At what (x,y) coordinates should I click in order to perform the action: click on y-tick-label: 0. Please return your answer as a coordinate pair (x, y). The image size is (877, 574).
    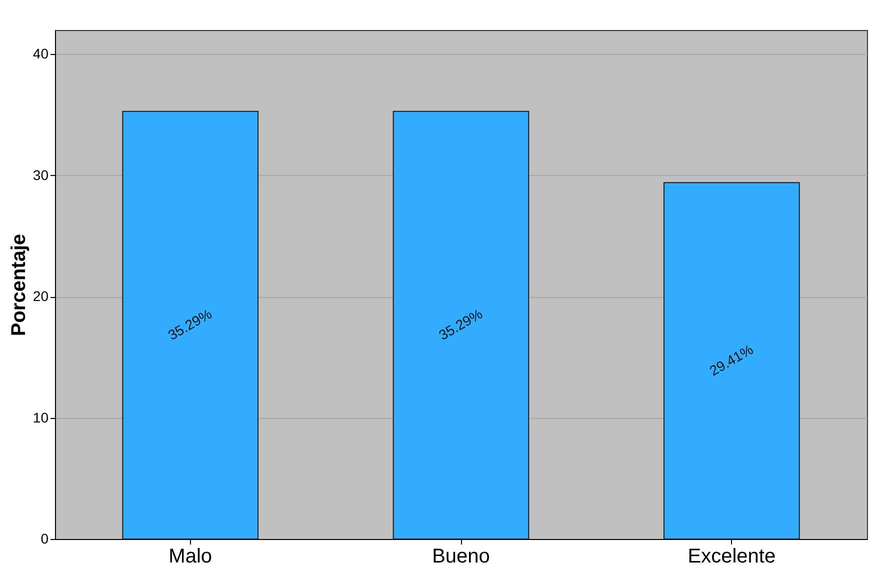
    Looking at the image, I should click on (44, 538).